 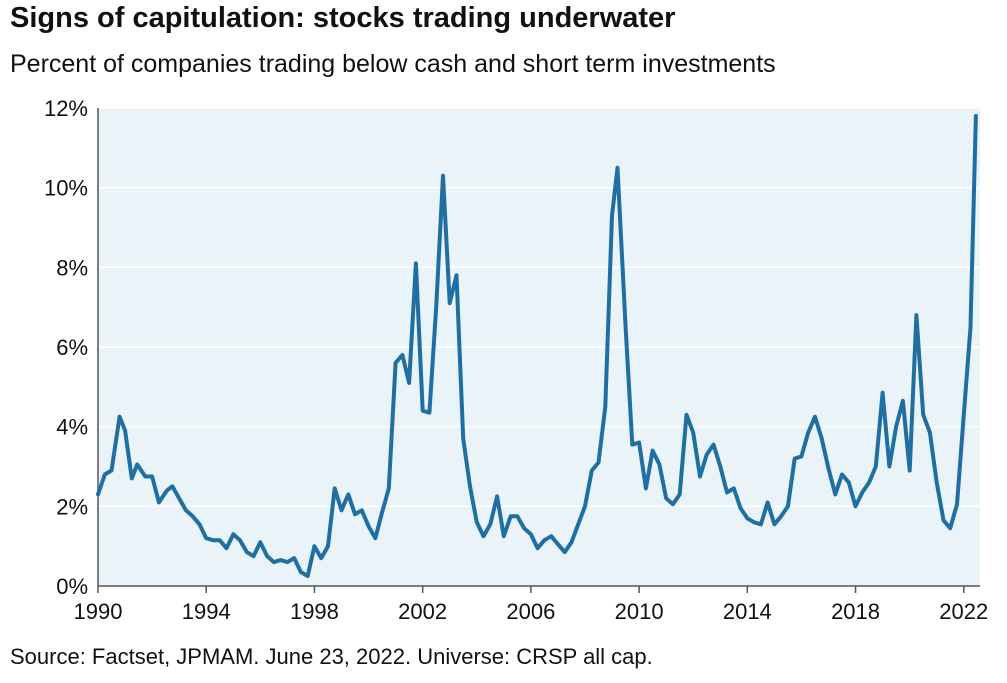 I want to click on x-tick-label: 2022, so click(x=963, y=611).